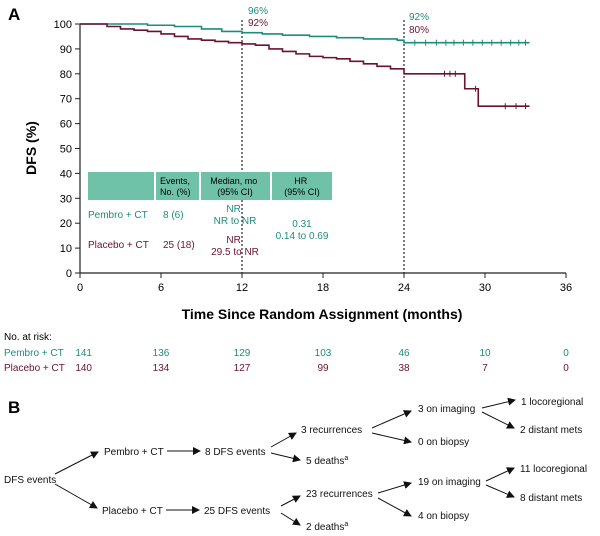 This screenshot has height=536, width=600. Describe the element at coordinates (500, 491) in the screenshot. I see `arrow-placebo-imaging-to-distant` at that location.